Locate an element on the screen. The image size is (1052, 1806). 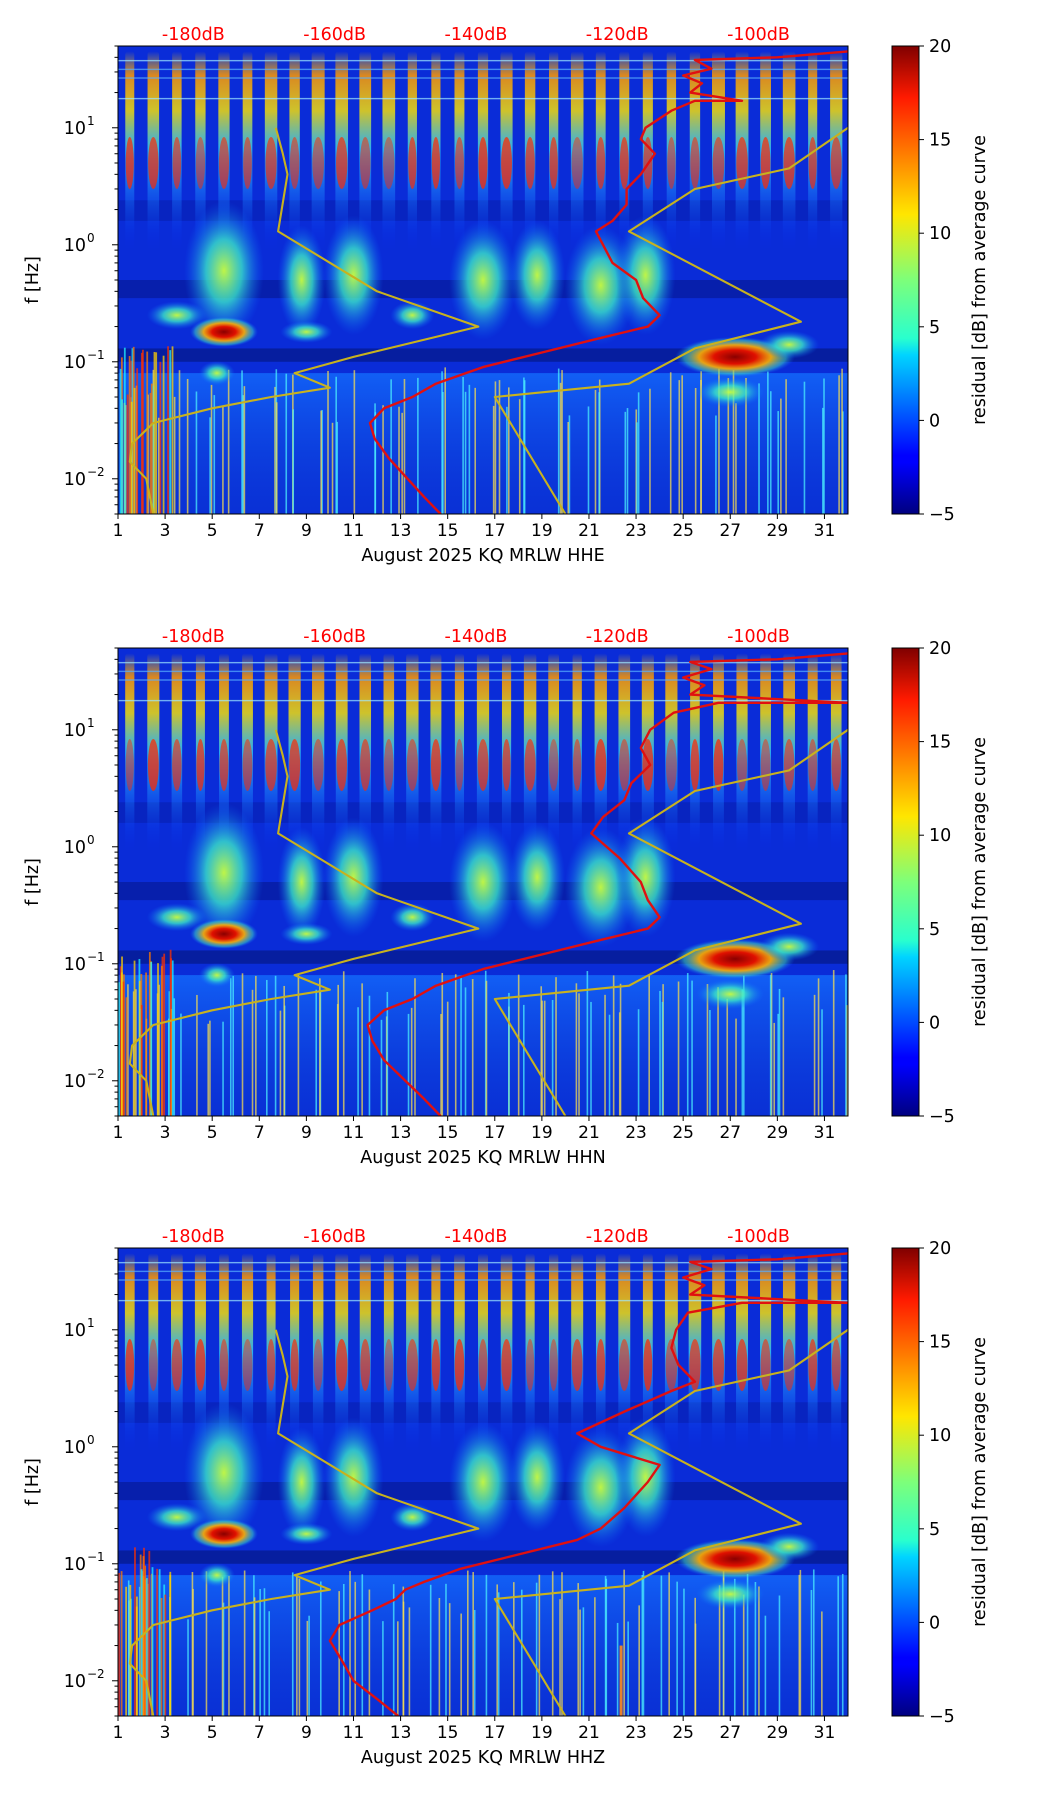
y-tick-exponent: 1 is located at coordinates (91, 121).